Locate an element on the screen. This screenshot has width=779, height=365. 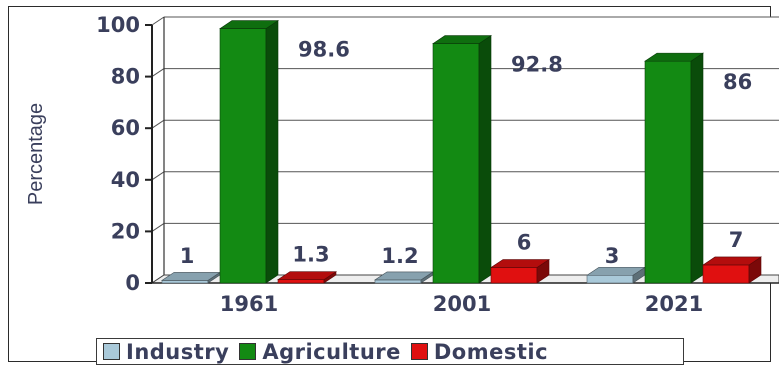
legend-swatch-agriculture is located at coordinates (248, 351).